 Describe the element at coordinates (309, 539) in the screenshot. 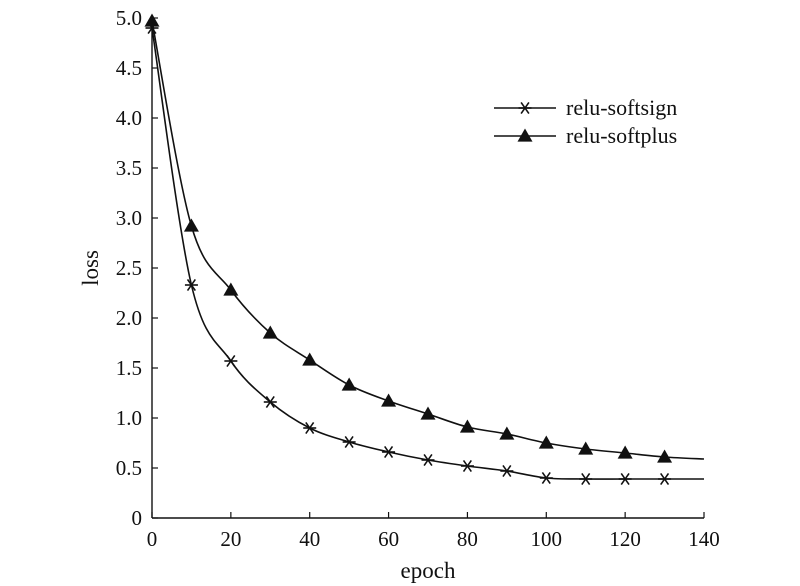

I see `x-tick-label: 40` at that location.